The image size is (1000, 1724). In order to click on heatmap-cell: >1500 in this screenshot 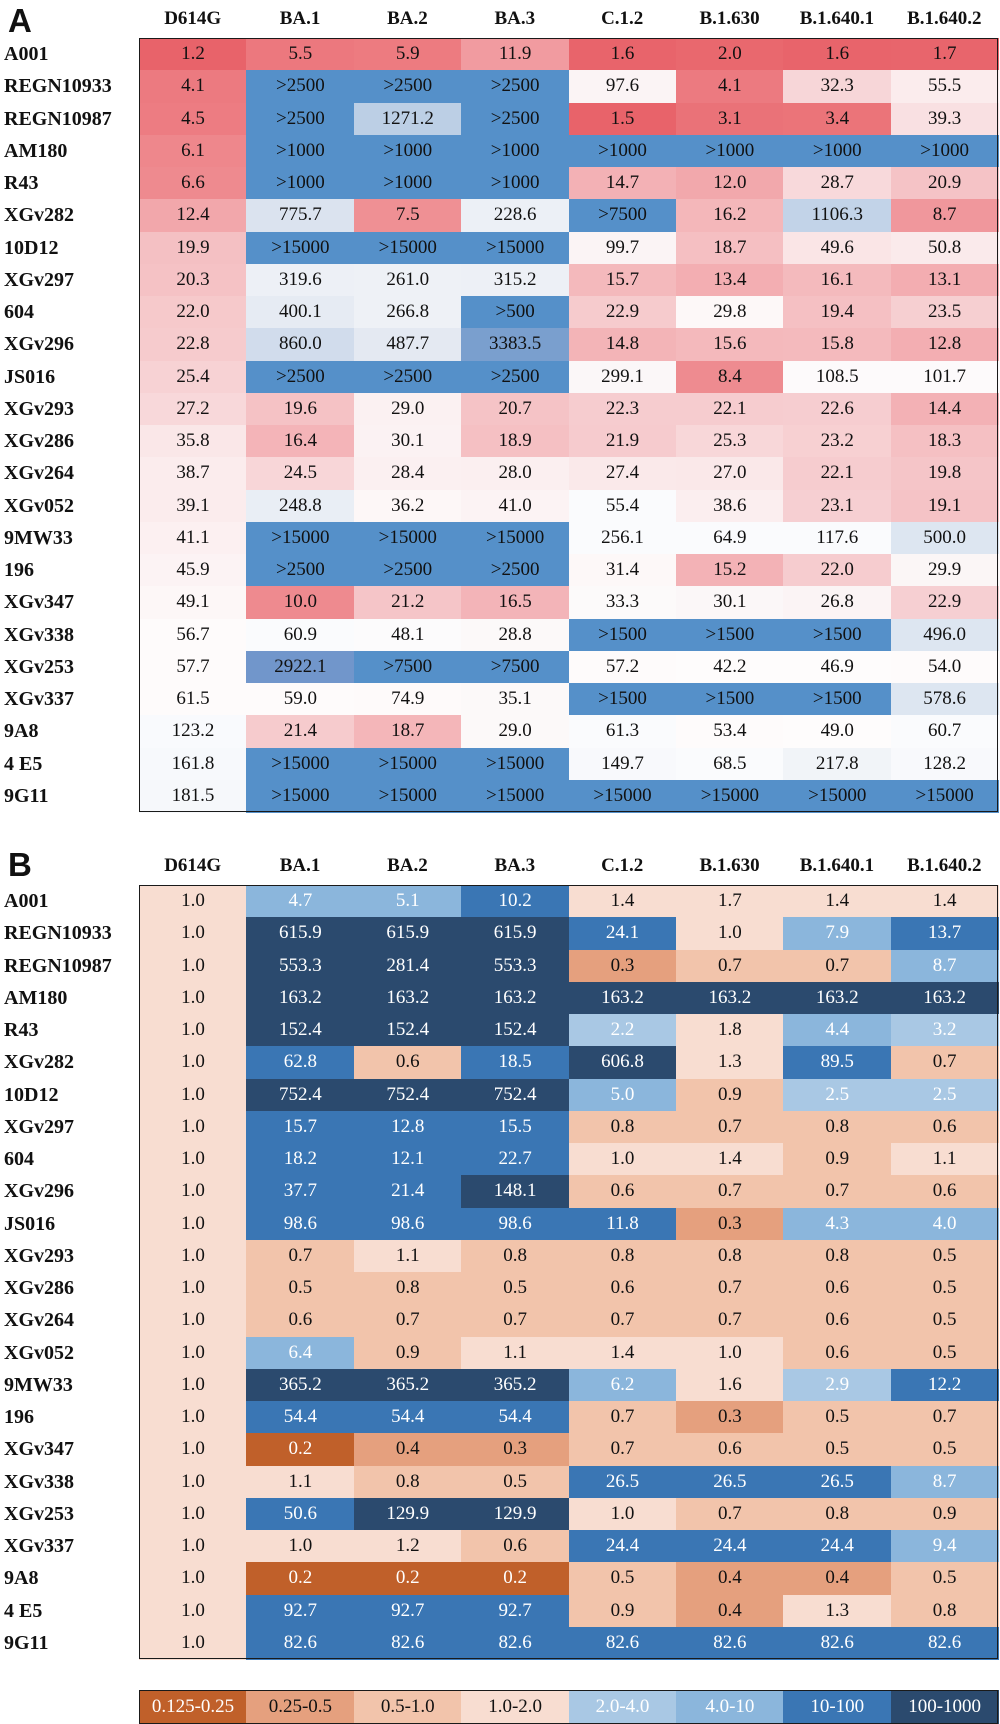, I will do `click(729, 635)`.